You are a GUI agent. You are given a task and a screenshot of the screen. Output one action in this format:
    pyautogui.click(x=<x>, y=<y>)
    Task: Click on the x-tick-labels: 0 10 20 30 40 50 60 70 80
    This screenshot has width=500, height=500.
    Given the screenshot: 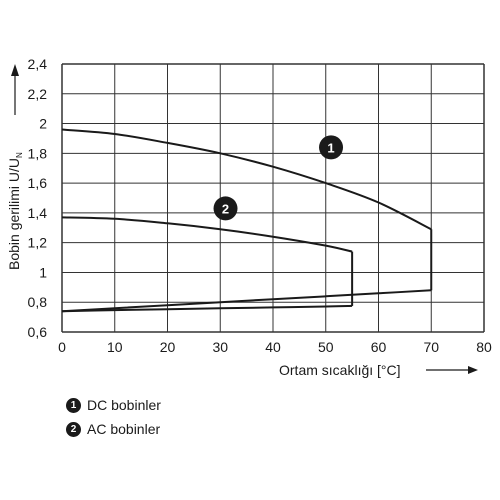 What is the action you would take?
    pyautogui.click(x=275, y=347)
    